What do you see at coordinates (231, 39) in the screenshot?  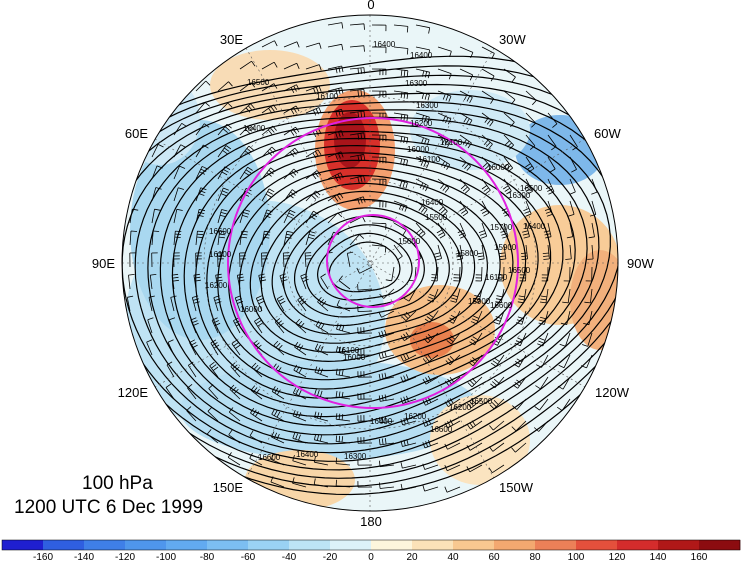 I see `lon-label-30e: 30E` at bounding box center [231, 39].